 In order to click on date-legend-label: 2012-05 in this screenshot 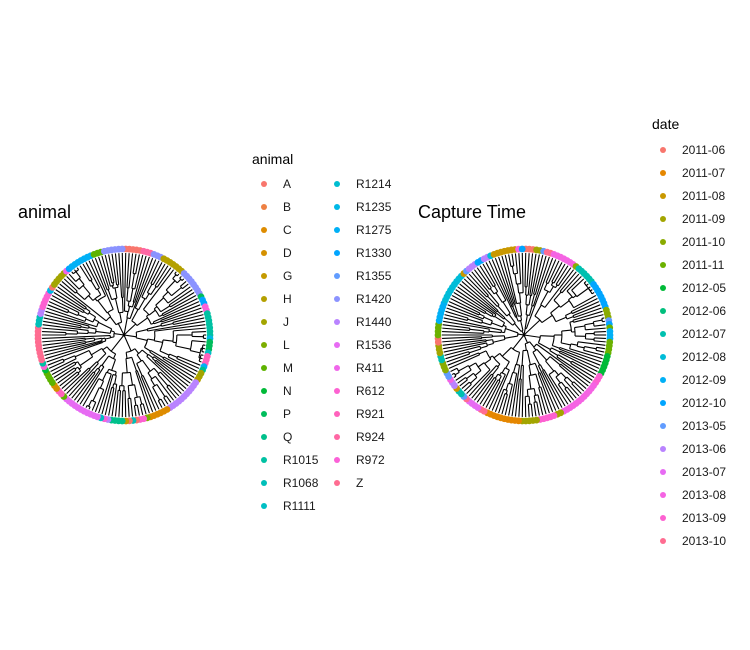, I will do `click(704, 288)`.